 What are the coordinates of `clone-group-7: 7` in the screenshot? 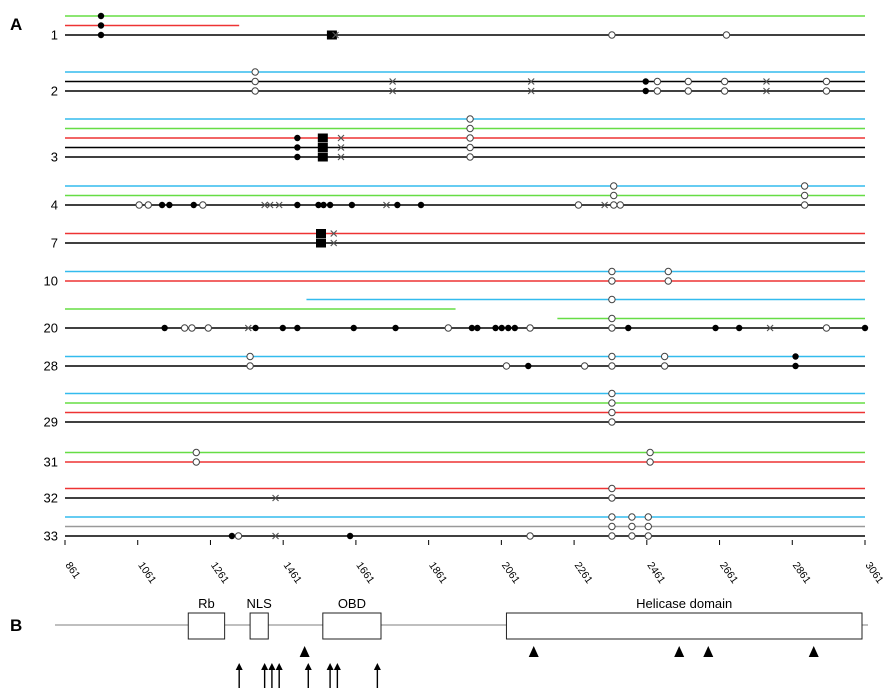 It's located at (458, 240).